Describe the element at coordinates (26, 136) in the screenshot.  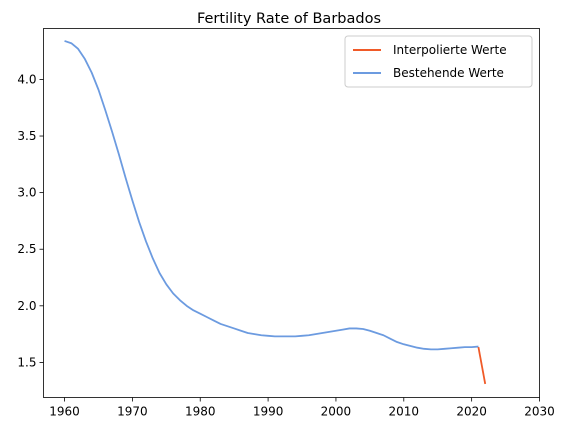
I see `y-tick-label: 3.5` at that location.